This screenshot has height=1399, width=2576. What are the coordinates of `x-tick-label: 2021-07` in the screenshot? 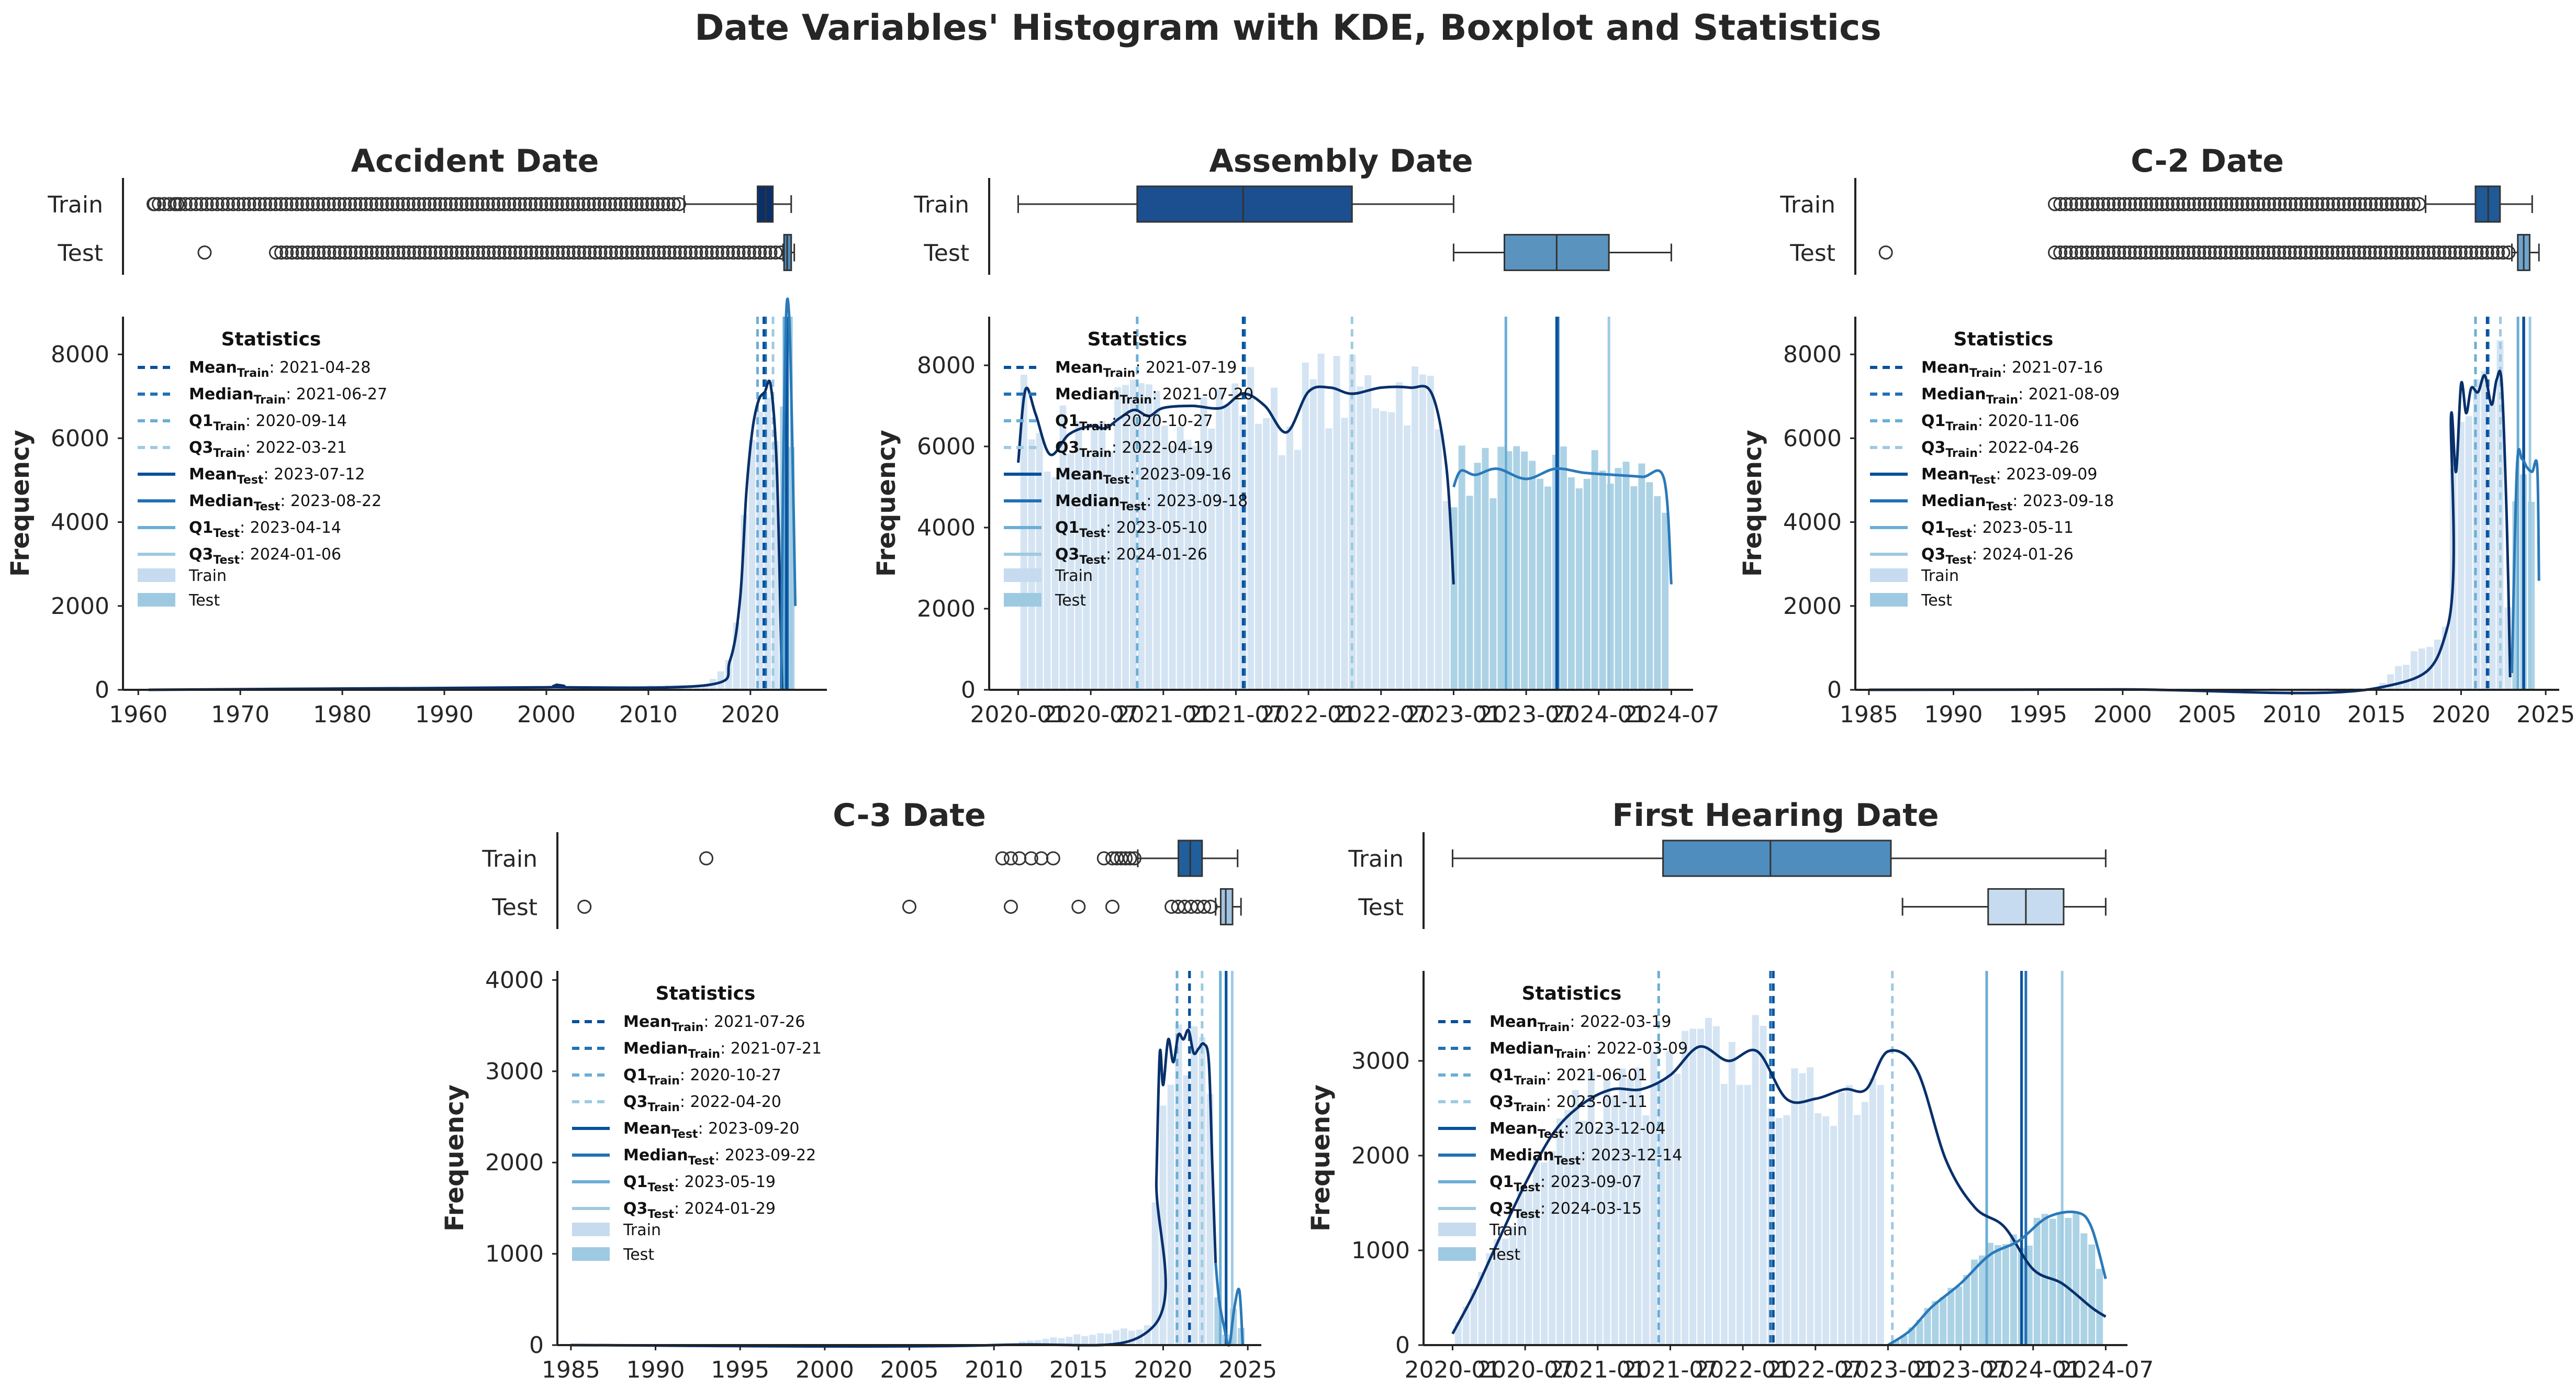 It's located at (1670, 1370).